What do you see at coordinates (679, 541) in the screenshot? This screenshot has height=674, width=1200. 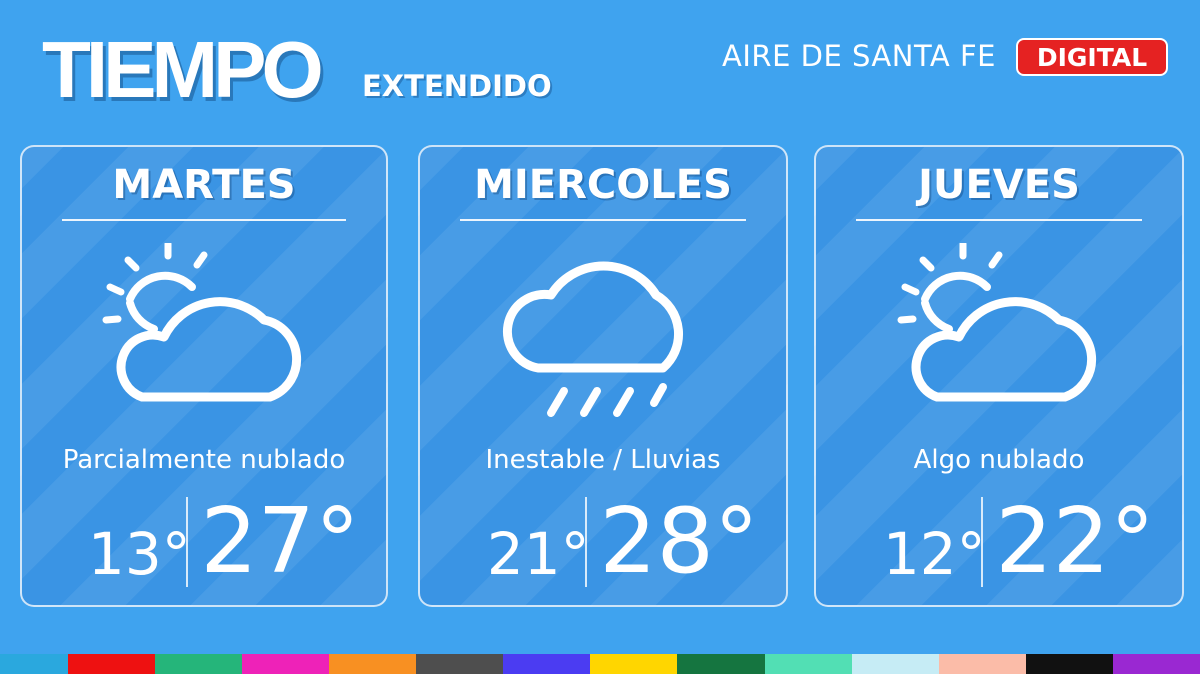 I see `max-temperature: 28°` at bounding box center [679, 541].